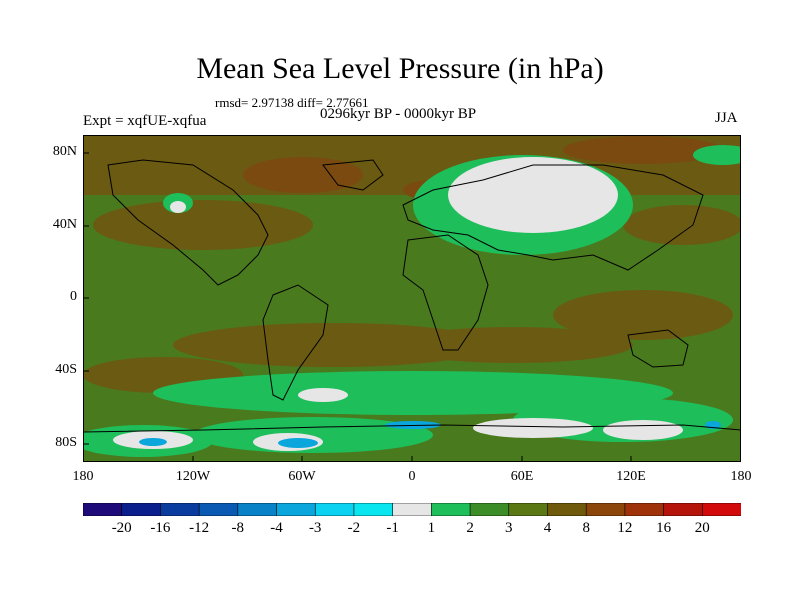 The width and height of the screenshot is (800, 600). Describe the element at coordinates (509, 528) in the screenshot. I see `colorbar-label: 3` at that location.